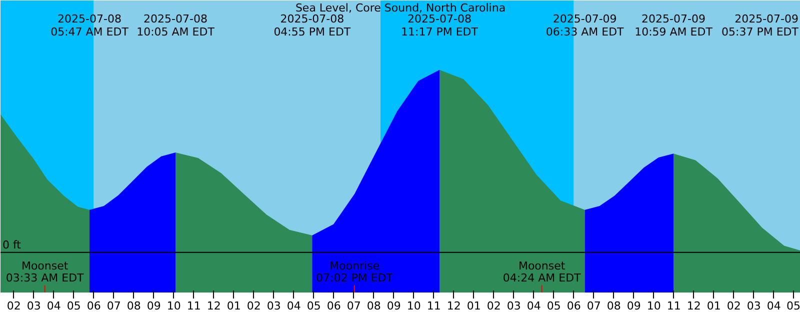  Describe the element at coordinates (760, 25) in the screenshot. I see `text: 2025-07-09 05:37 PM EDT` at that location.